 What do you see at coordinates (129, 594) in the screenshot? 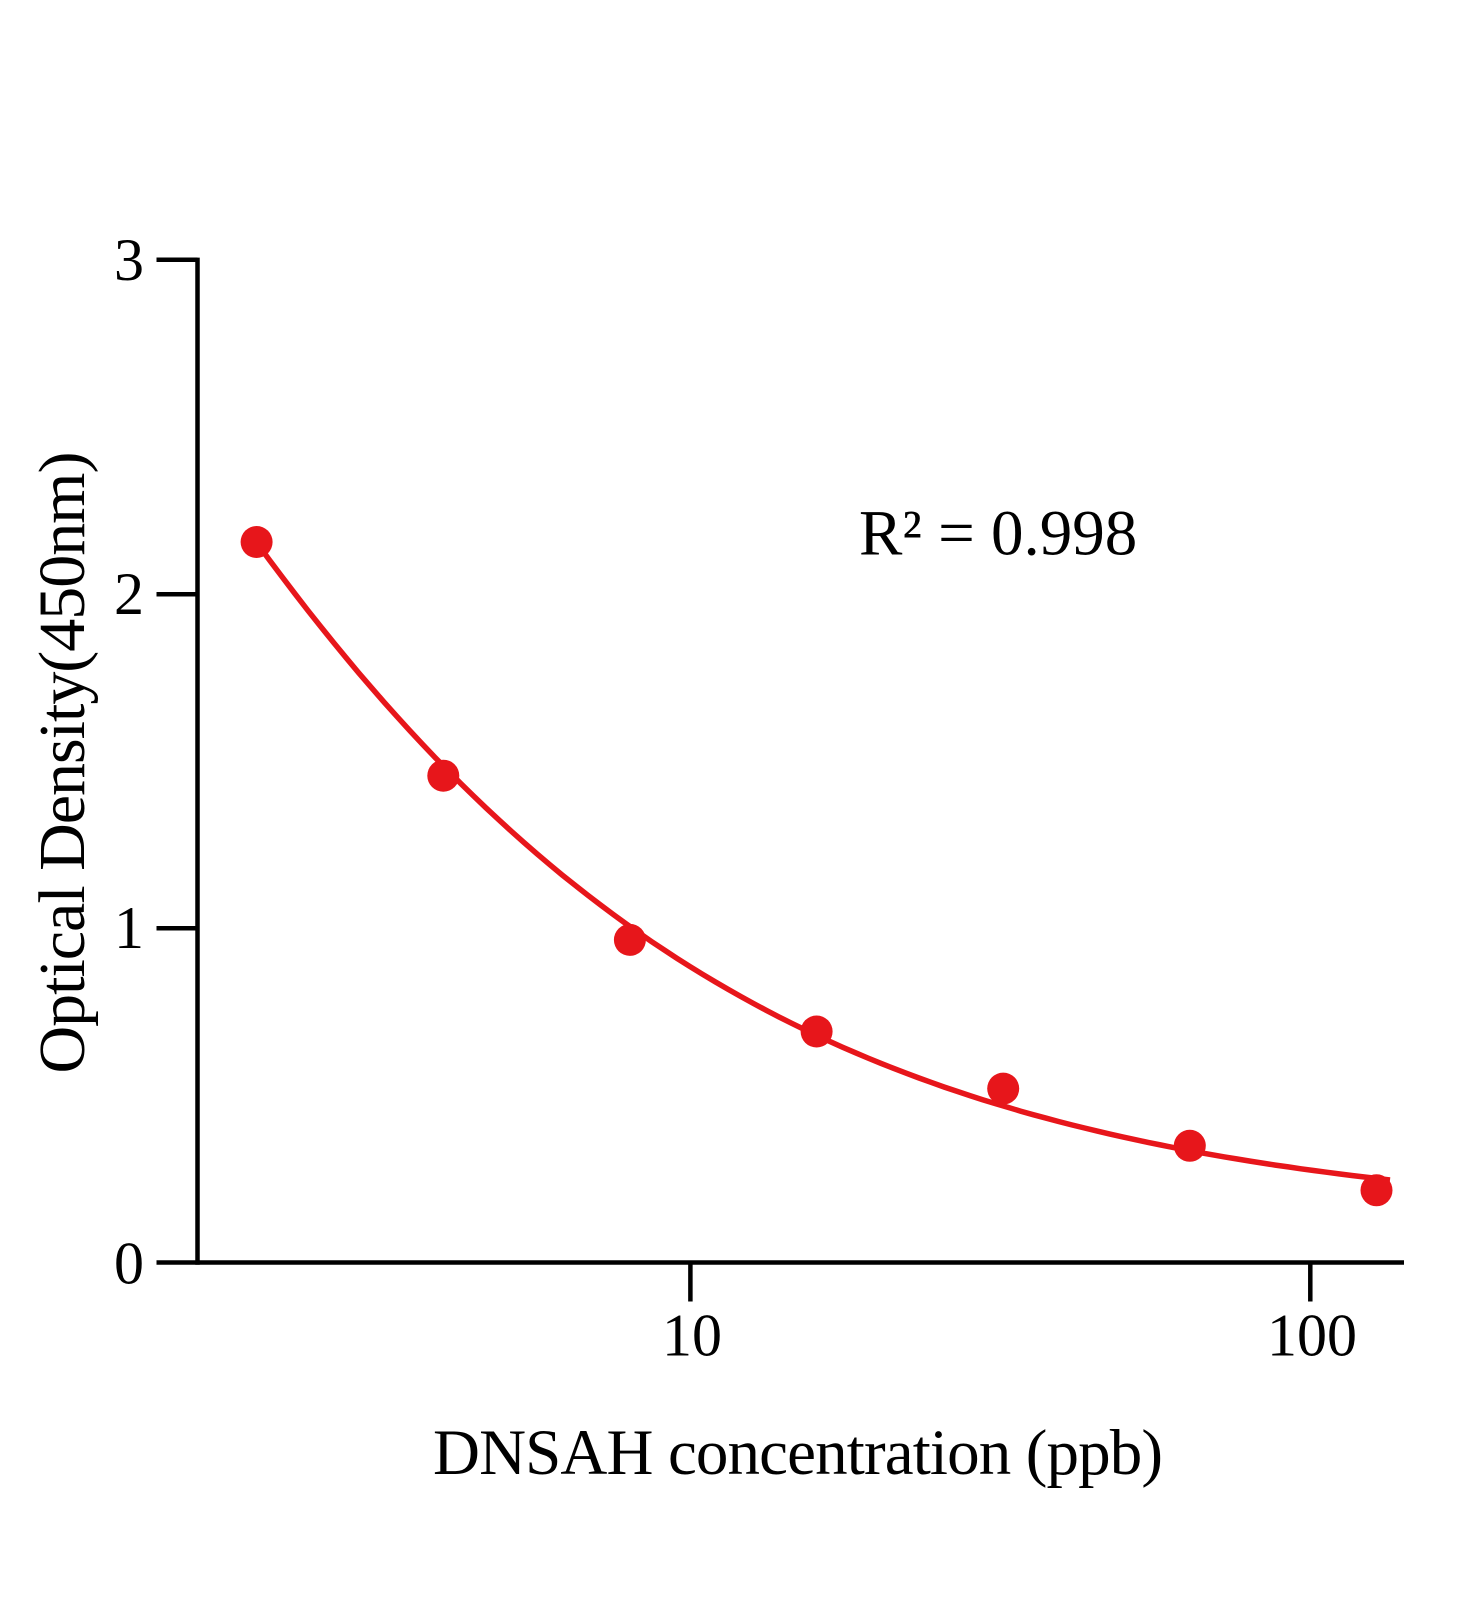
I see `svg-text: 2` at bounding box center [129, 594].